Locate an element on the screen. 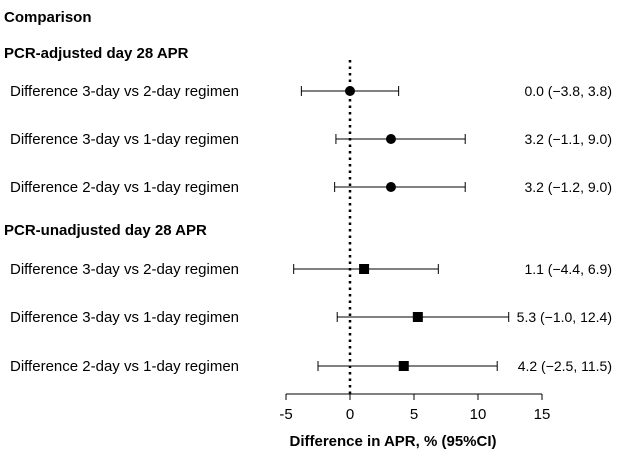  x-axis-label: Difference in APR, % (95%CI) is located at coordinates (393, 441).